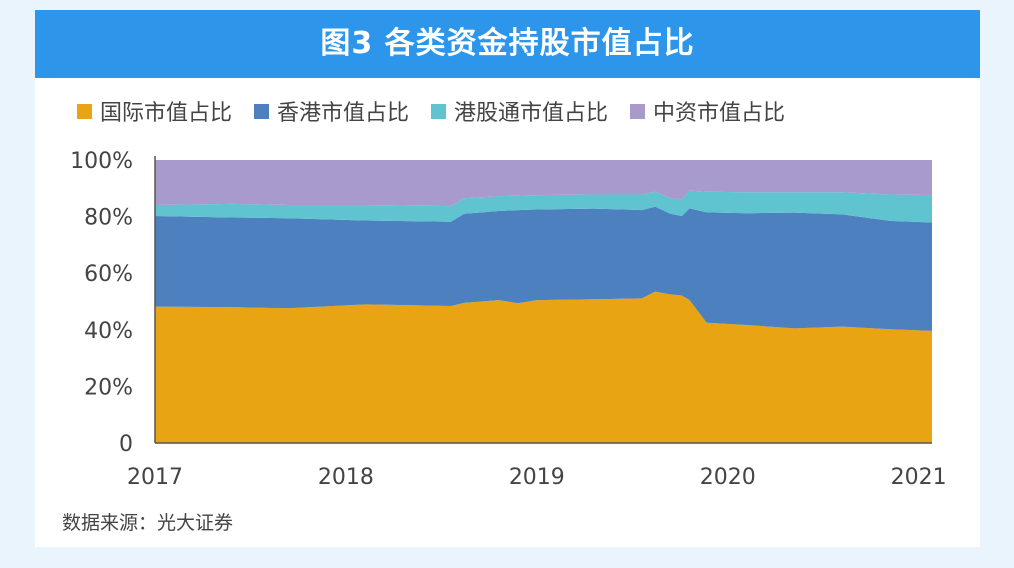 This screenshot has height=568, width=1014. I want to click on legend-item: 国际市值占比, so click(154, 111).